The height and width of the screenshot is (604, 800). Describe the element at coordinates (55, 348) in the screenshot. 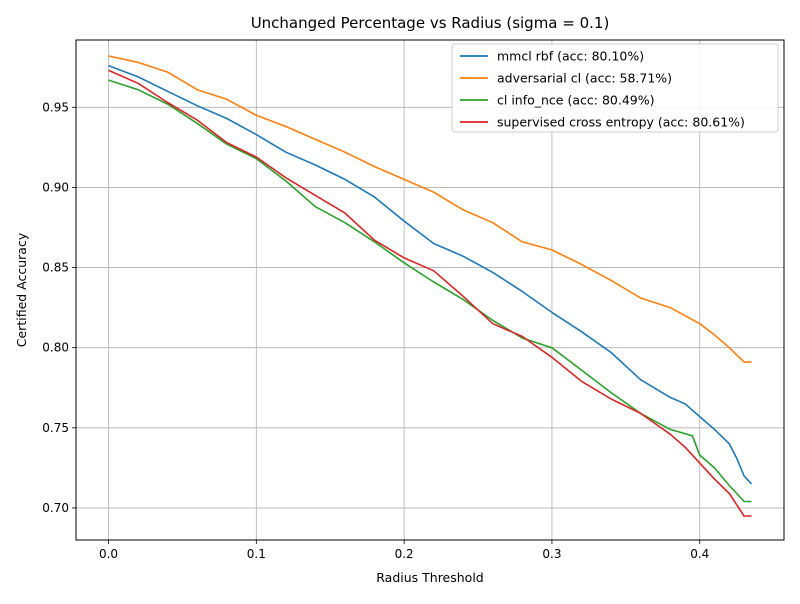

I see `y-tick-label: 0.80` at that location.